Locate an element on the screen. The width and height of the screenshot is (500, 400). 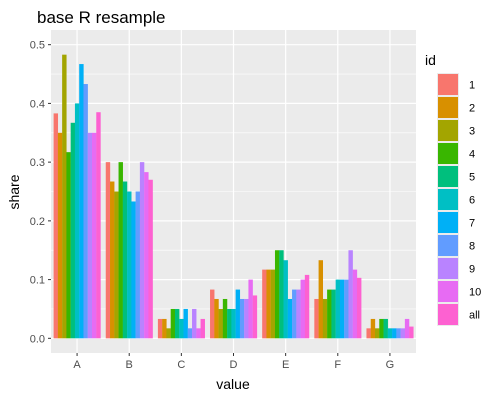
x-axis-title: value is located at coordinates (233, 384).